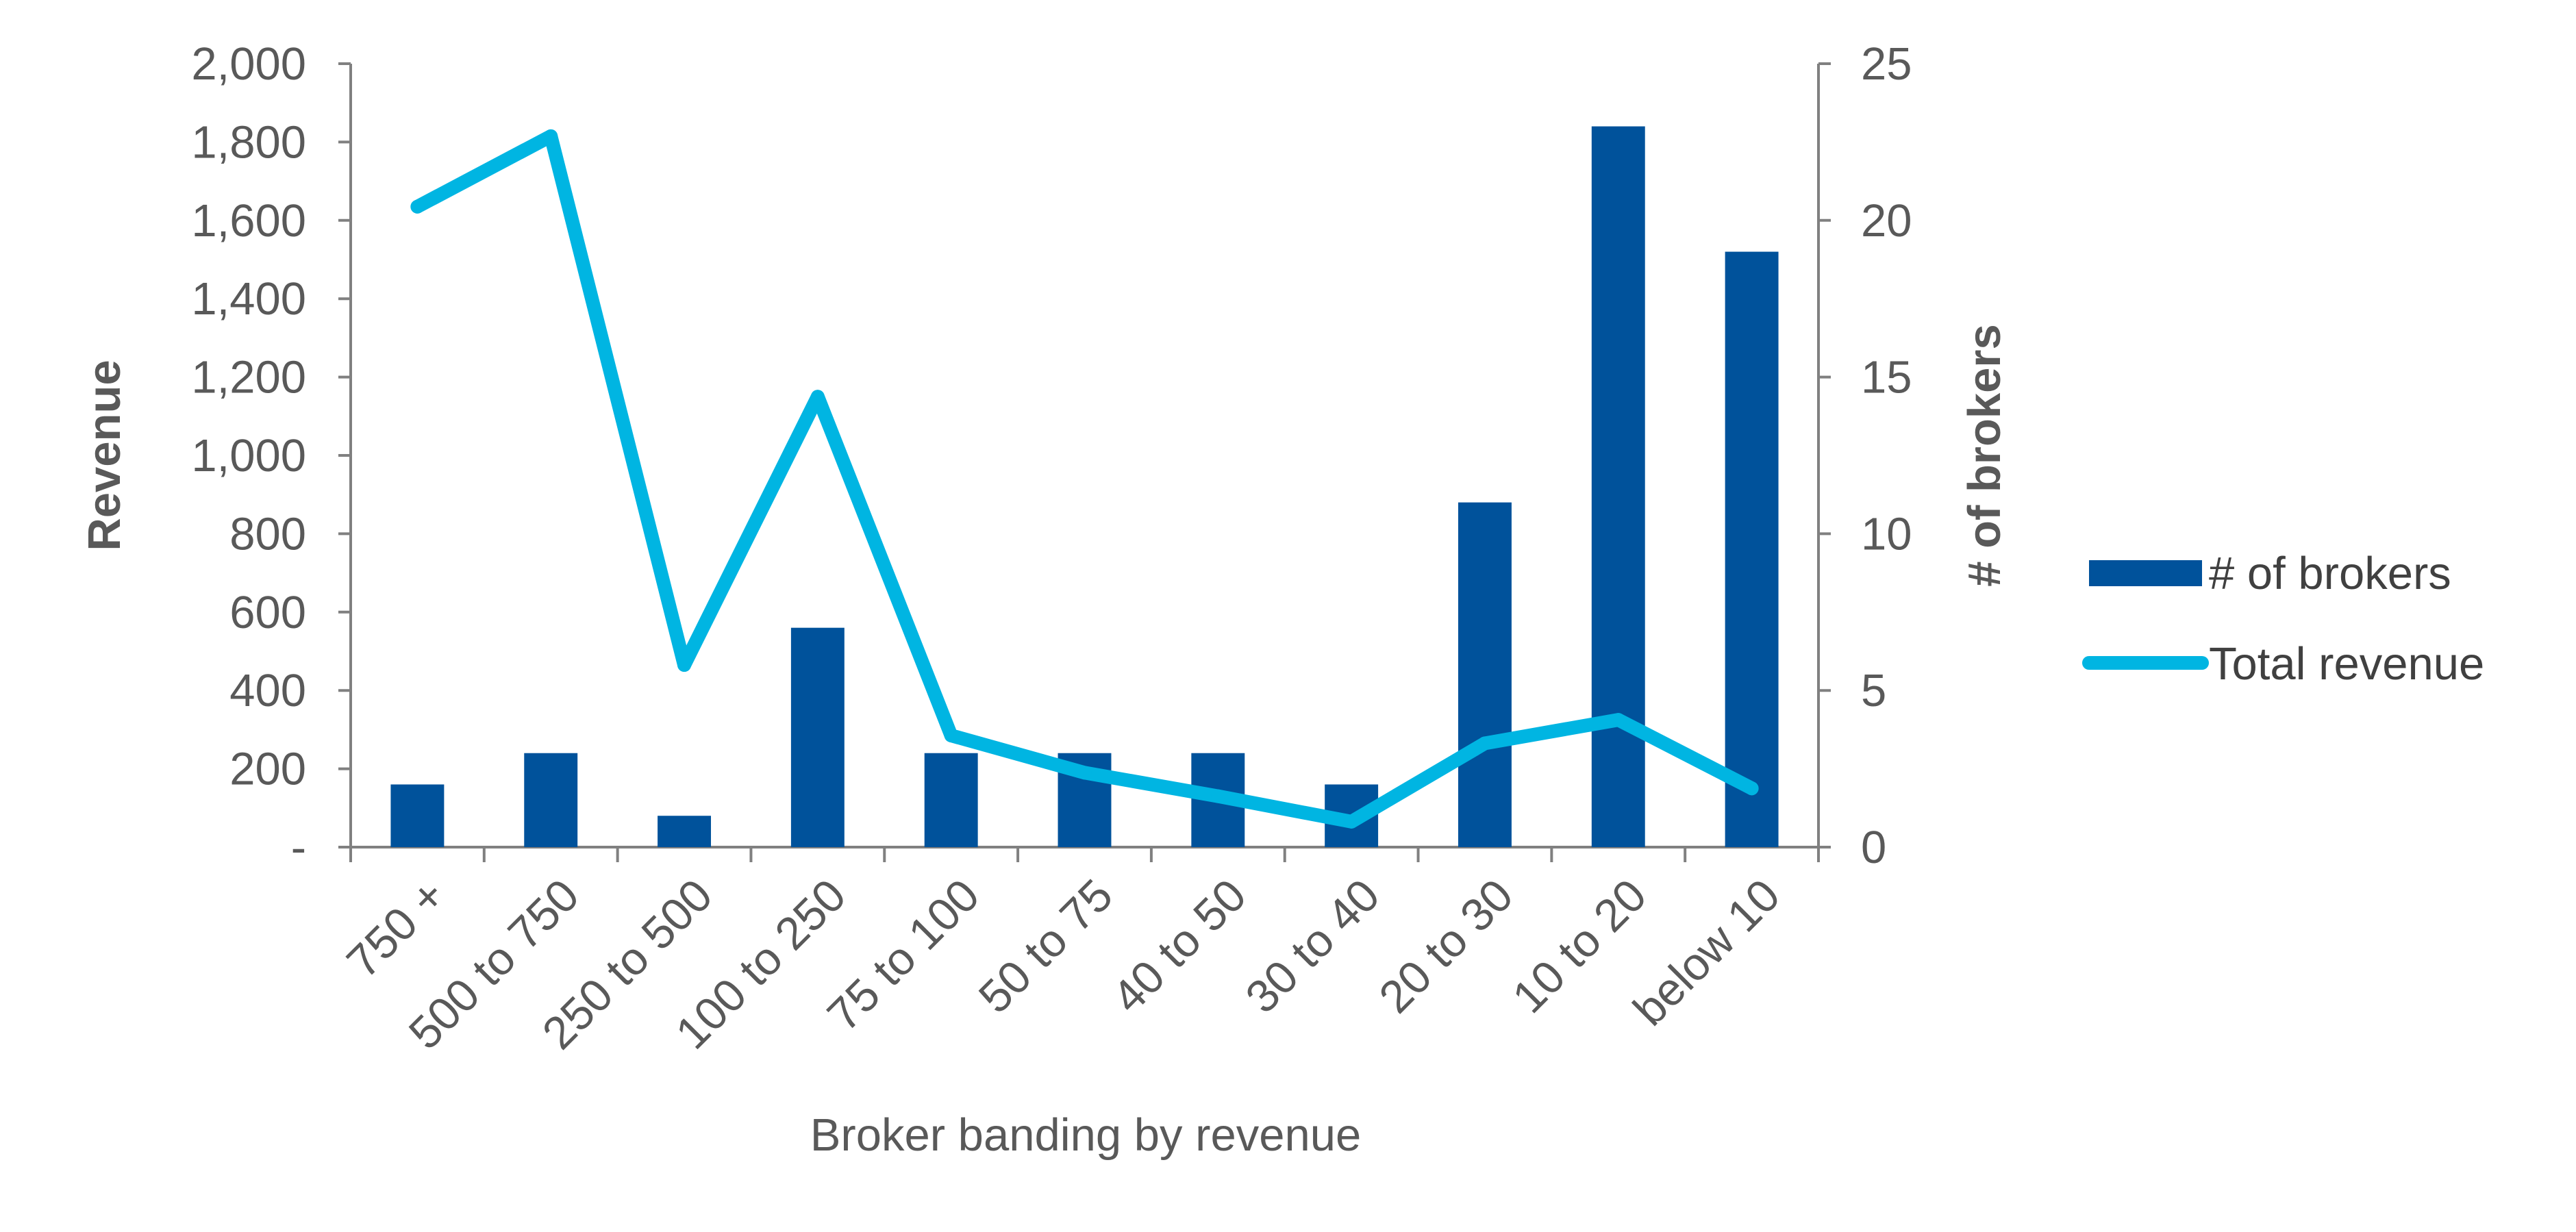 This screenshot has width=2576, height=1232. I want to click on left-tick-label: 600, so click(267, 612).